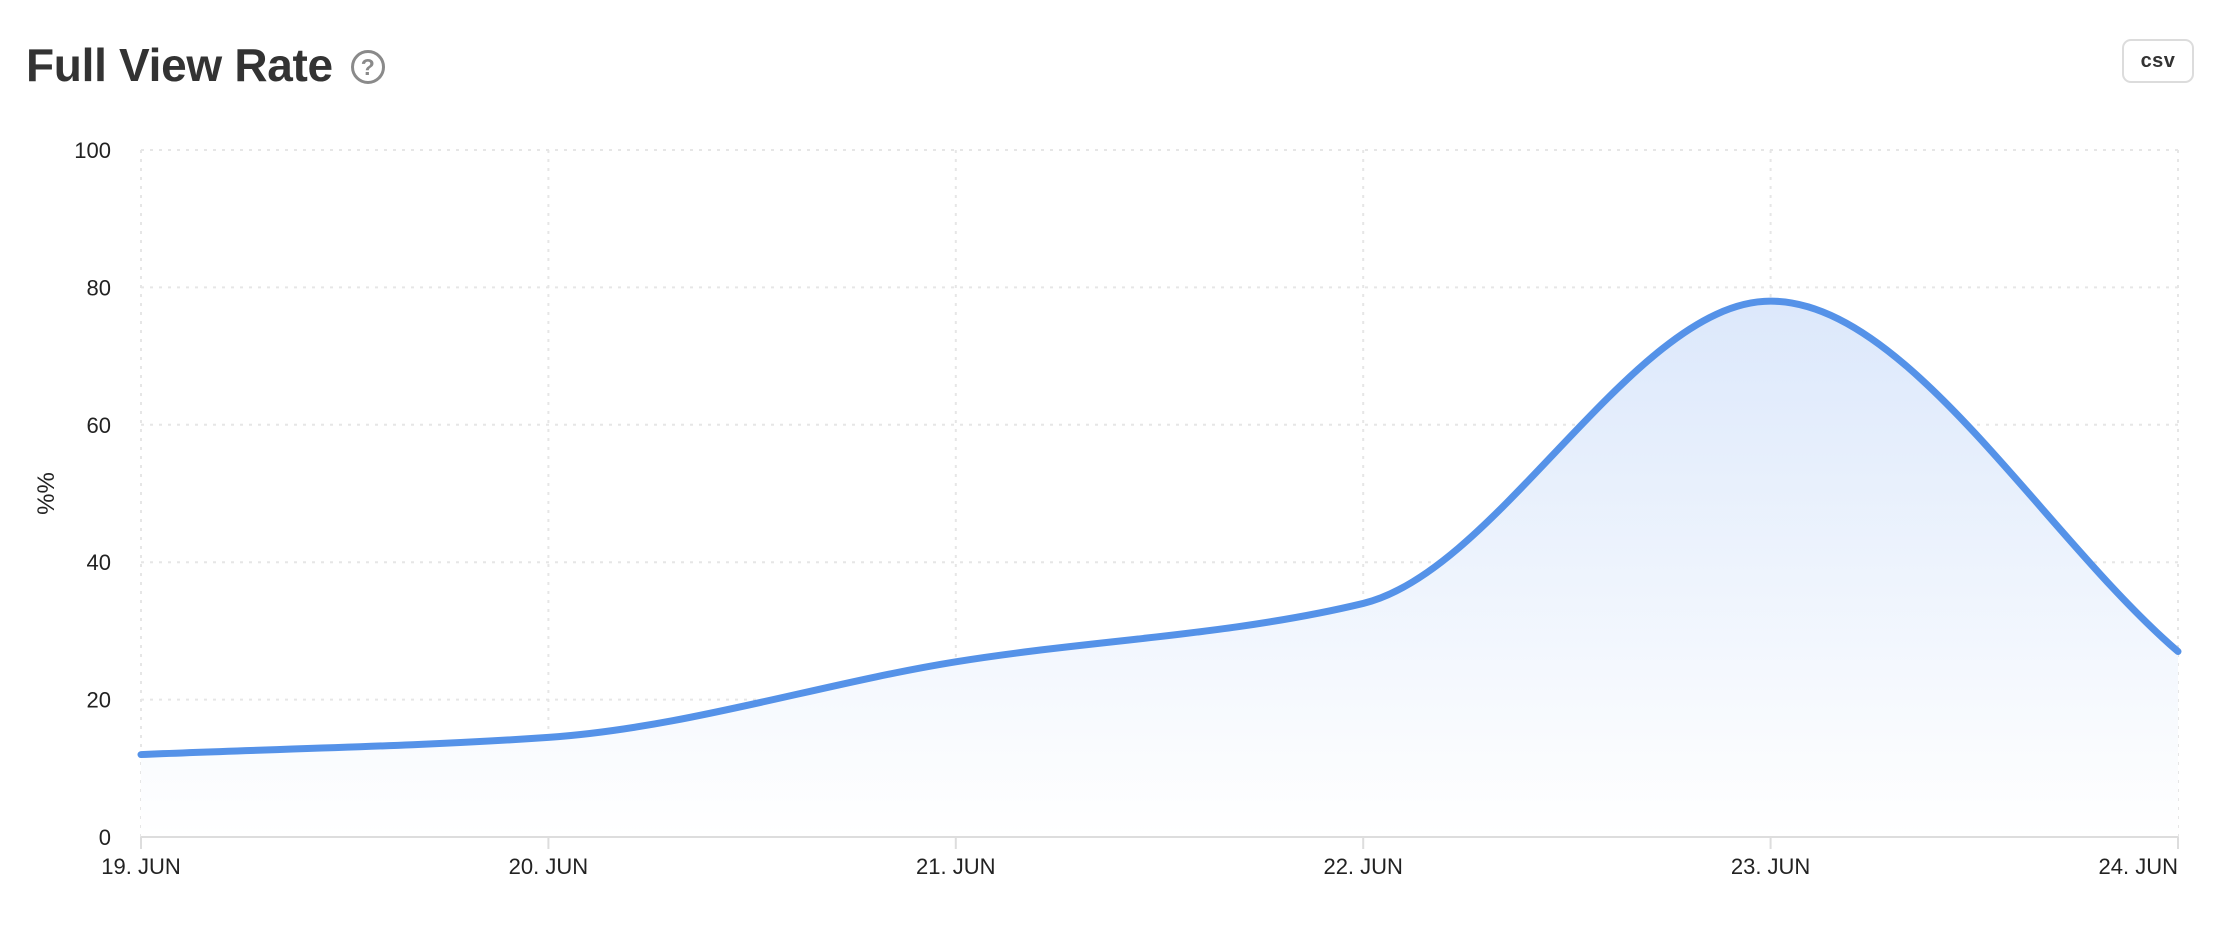 The image size is (2216, 930). Describe the element at coordinates (955, 866) in the screenshot. I see `x-tick-label: 21. JUN` at that location.